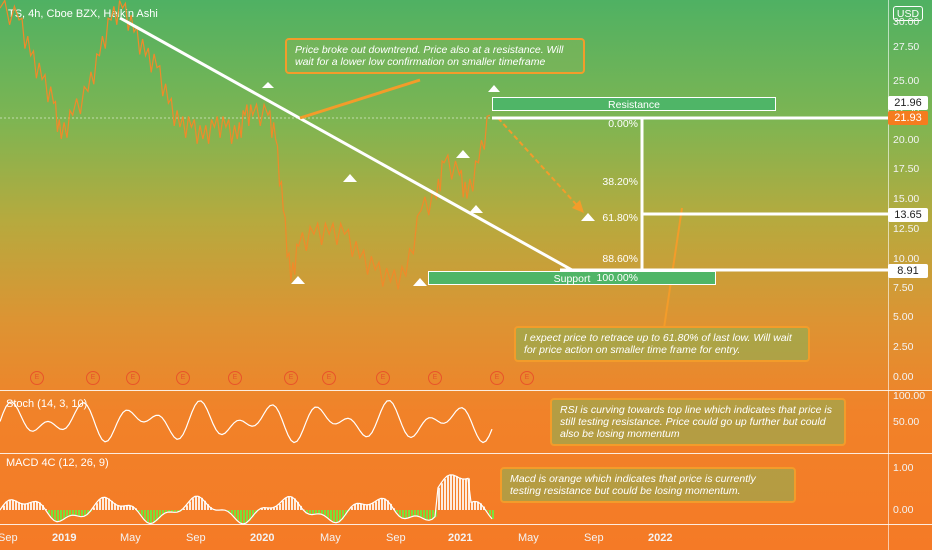  I want to click on currency-button: USD, so click(908, 13).